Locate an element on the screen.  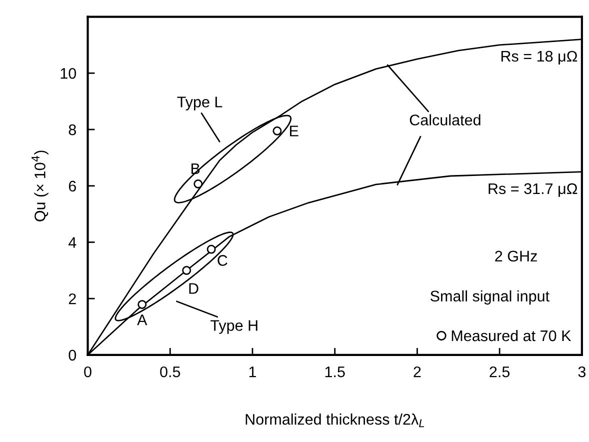
x-tick-label: 1.5 is located at coordinates (335, 372).